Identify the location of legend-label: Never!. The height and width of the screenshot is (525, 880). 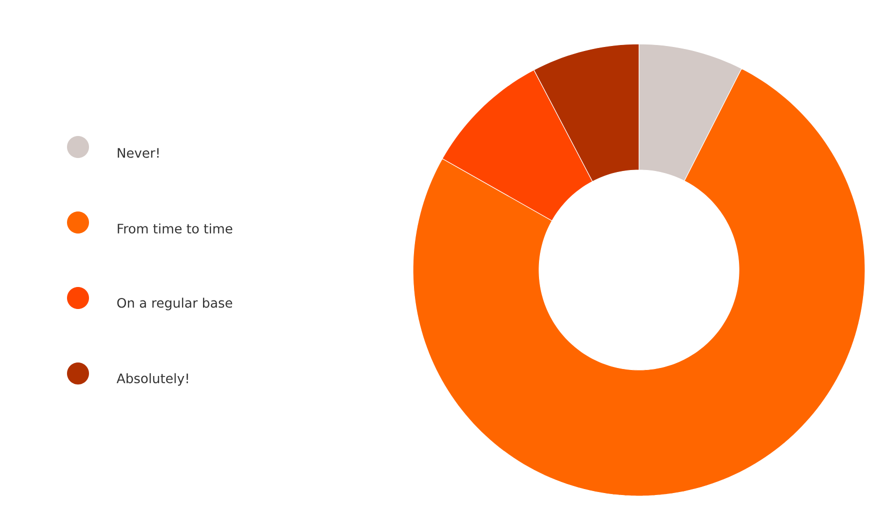
(138, 153).